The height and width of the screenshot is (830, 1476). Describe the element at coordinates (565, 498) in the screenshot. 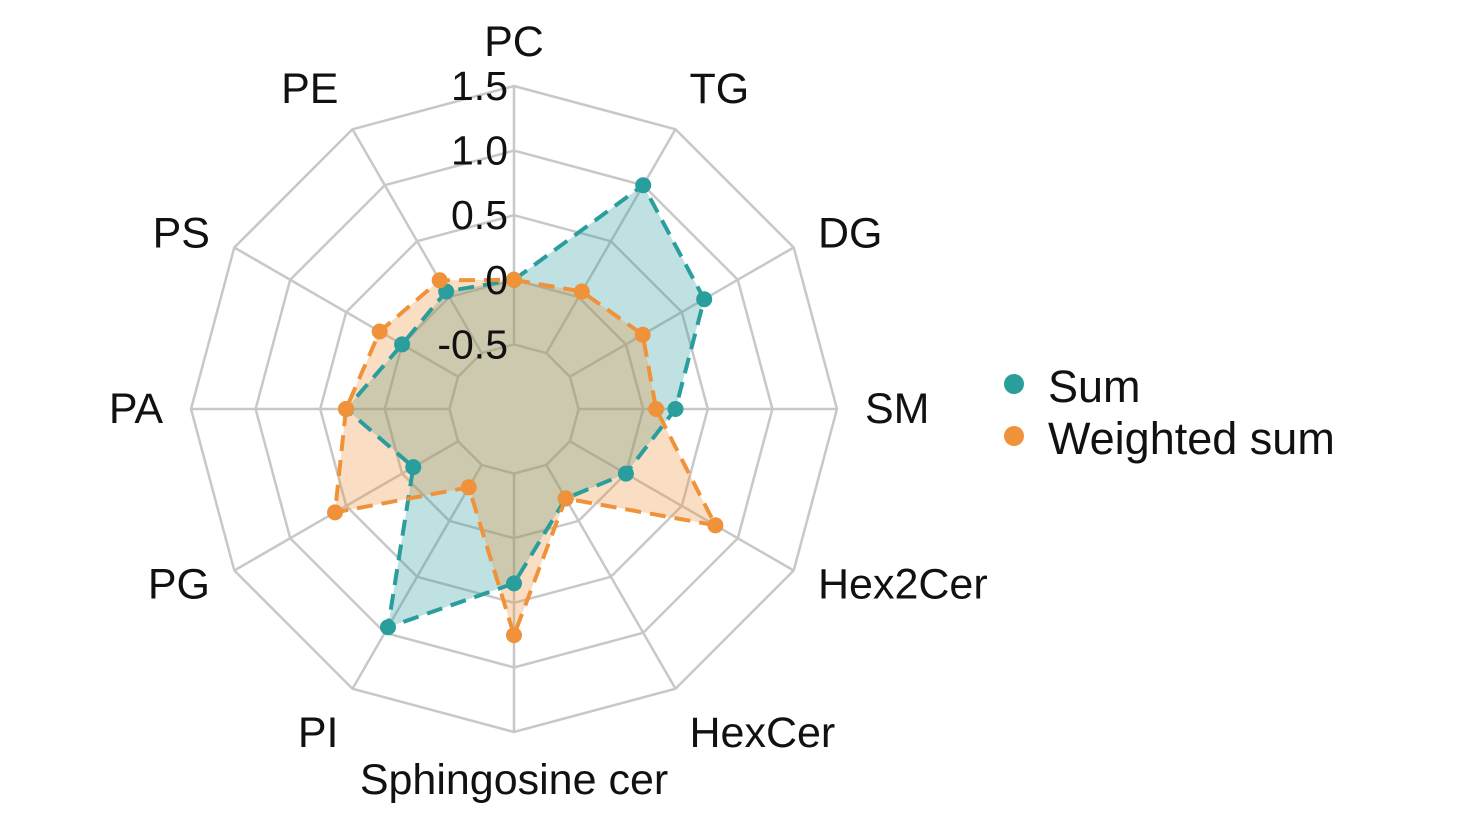

I see `point-weighted-sum-hexcer` at that location.